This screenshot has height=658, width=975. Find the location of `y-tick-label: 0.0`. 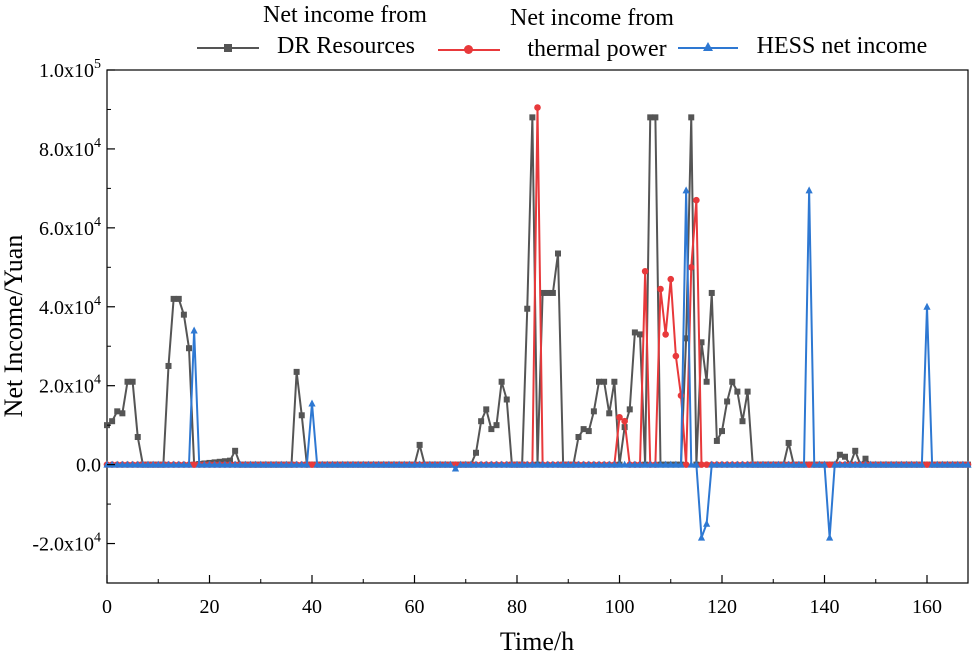

y-tick-label: 0.0 is located at coordinates (88, 466).